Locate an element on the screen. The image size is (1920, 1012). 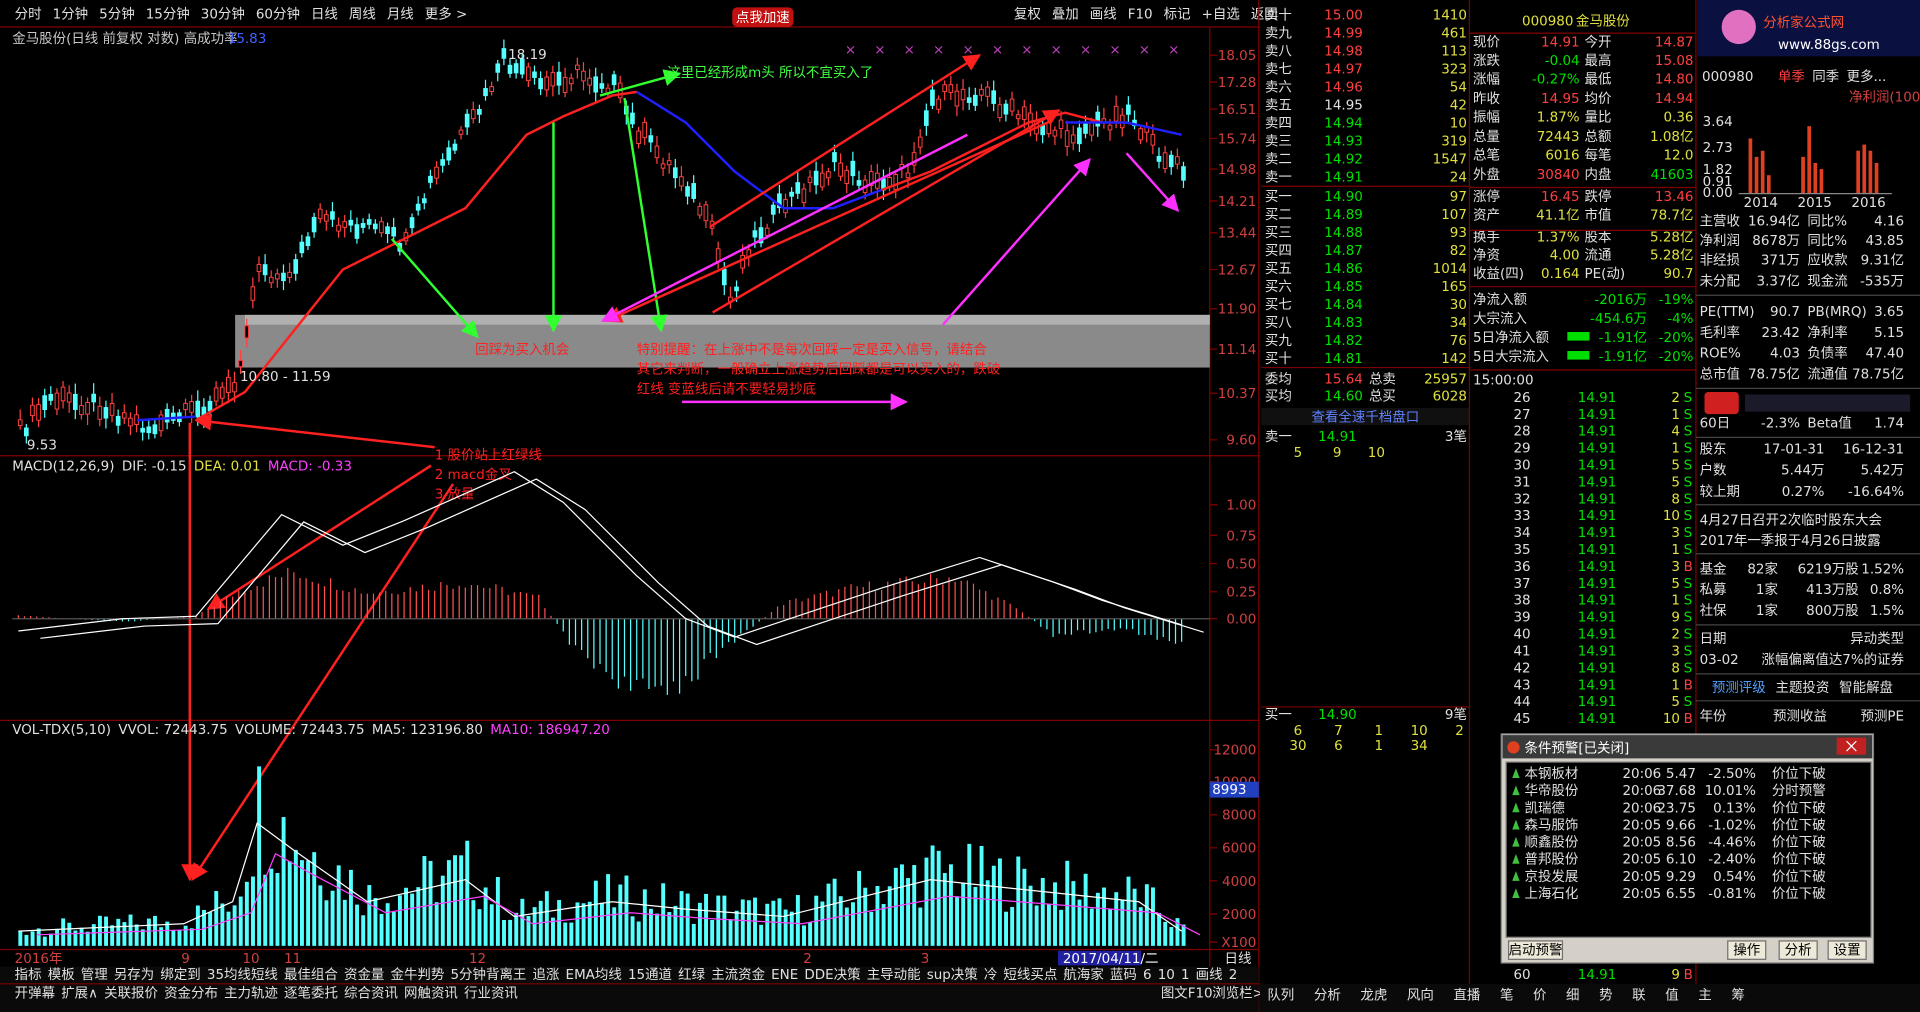
f10-value: 90.7 is located at coordinates (1785, 312).